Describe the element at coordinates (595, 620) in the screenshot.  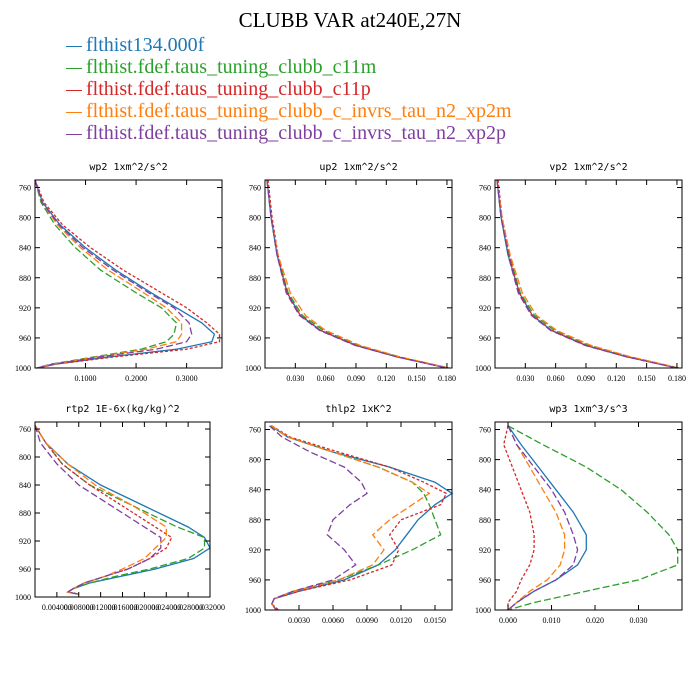
I see `x-tick-label: 0.020` at that location.